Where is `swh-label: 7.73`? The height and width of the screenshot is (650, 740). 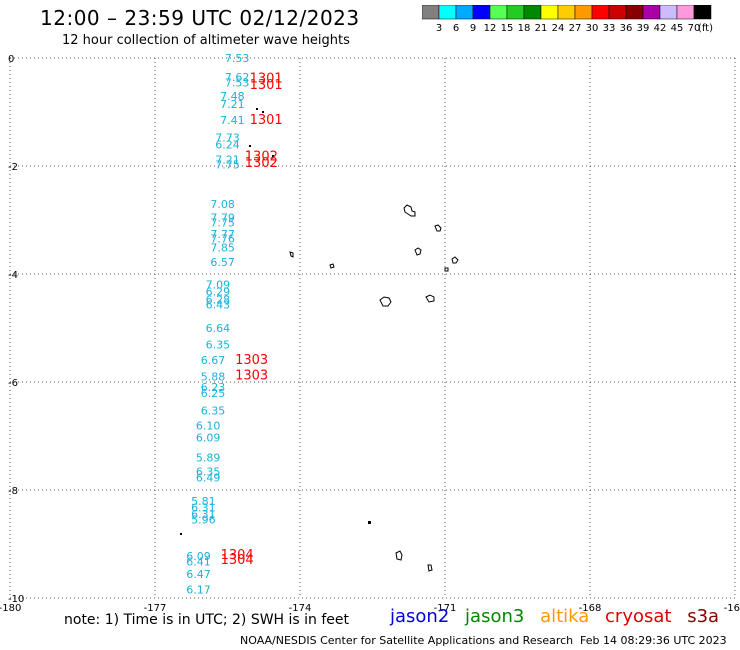 swh-label: 7.73 is located at coordinates (227, 138).